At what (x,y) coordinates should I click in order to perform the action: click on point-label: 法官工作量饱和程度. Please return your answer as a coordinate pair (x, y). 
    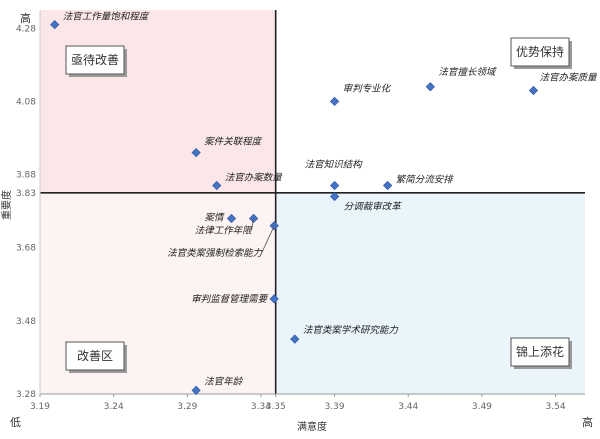
    Looking at the image, I should click on (106, 17).